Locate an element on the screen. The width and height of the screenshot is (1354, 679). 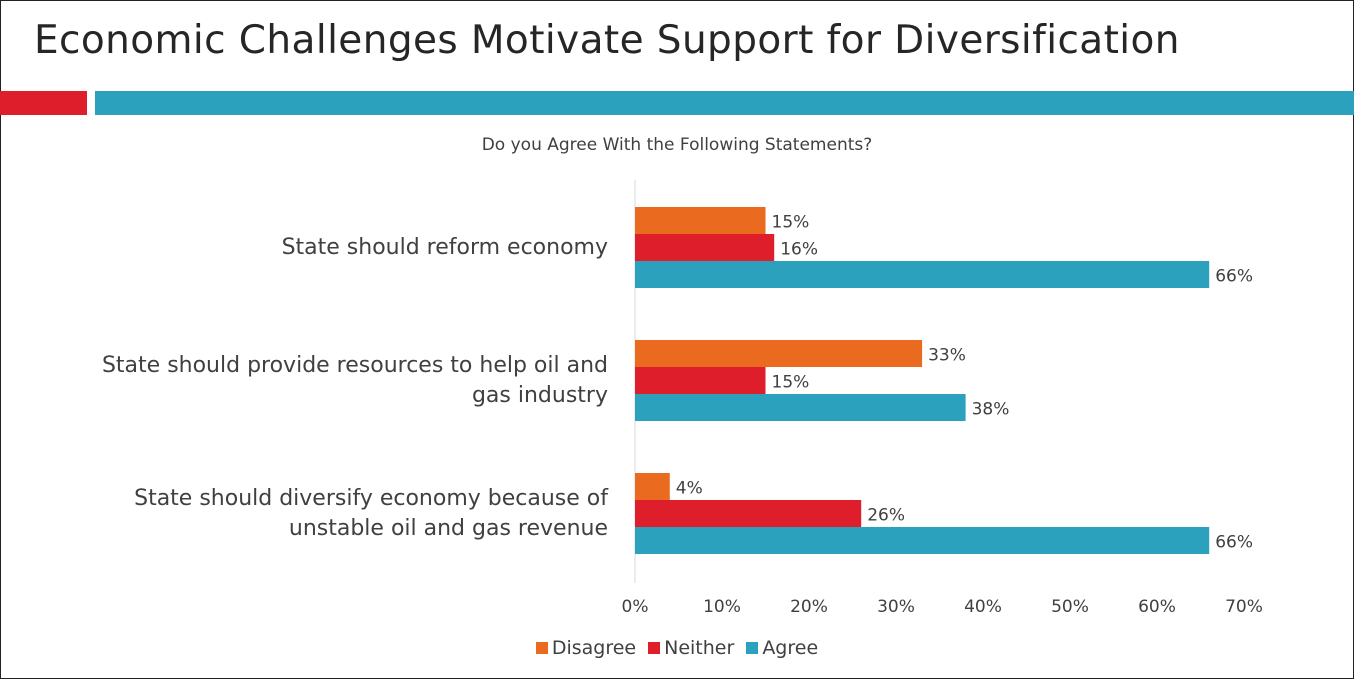
x-tick-label-4: 40% is located at coordinates (983, 607).